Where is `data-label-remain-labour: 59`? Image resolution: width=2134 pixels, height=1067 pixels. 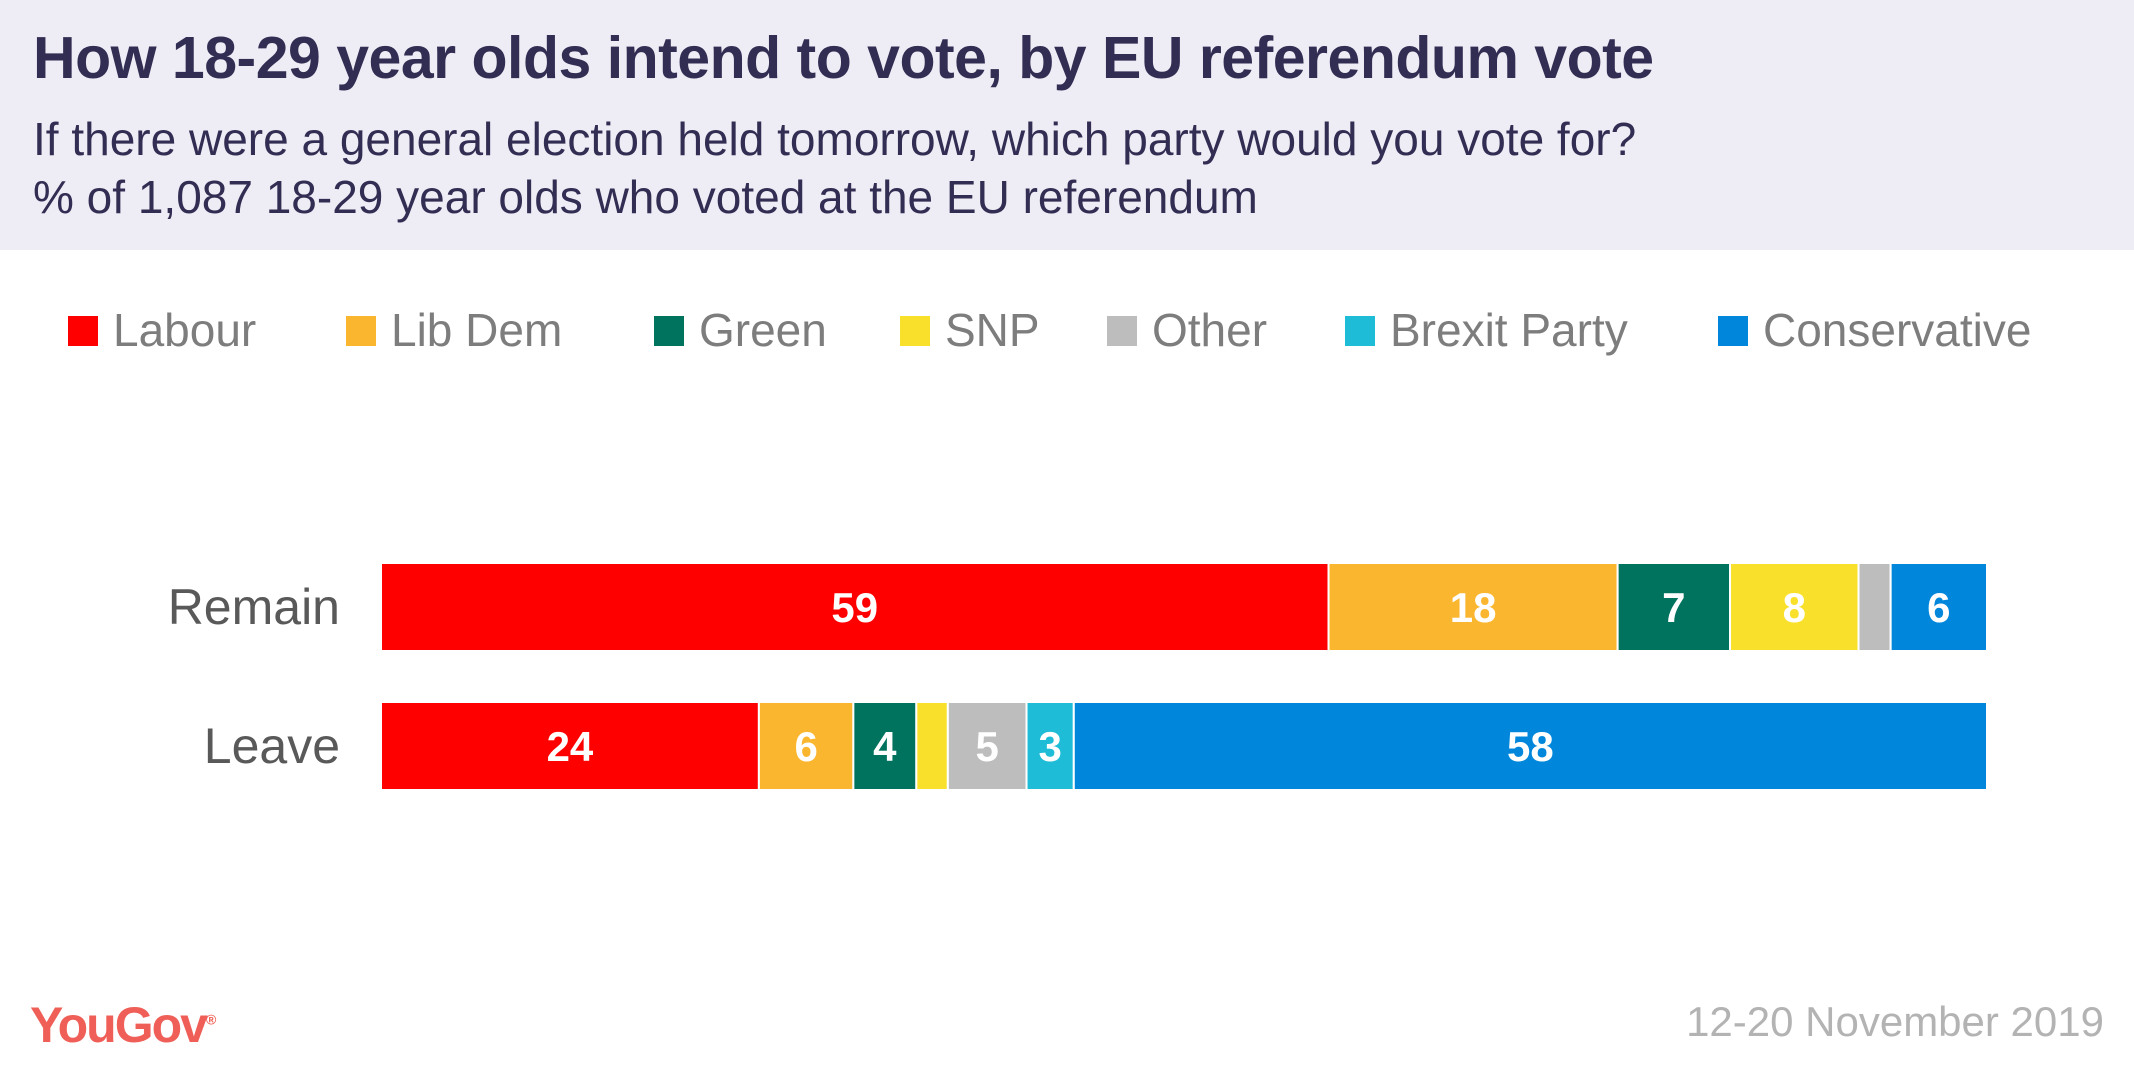
data-label-remain-labour: 59 is located at coordinates (854, 607).